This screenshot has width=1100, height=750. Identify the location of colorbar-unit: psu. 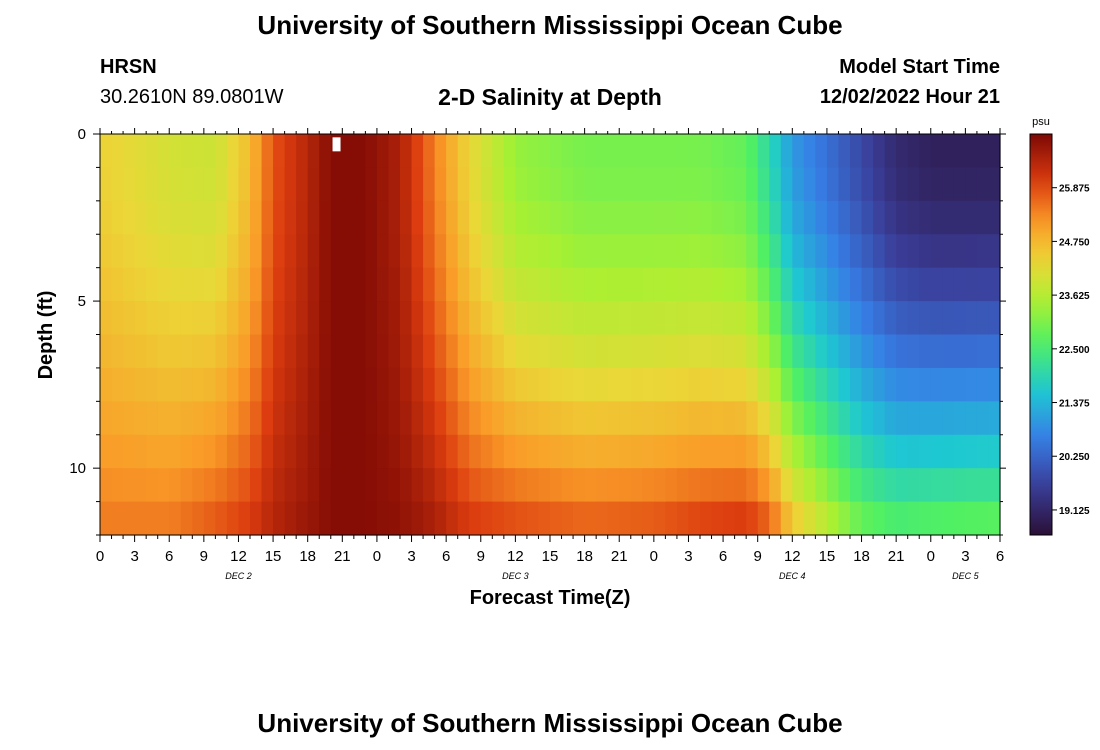
(1041, 122).